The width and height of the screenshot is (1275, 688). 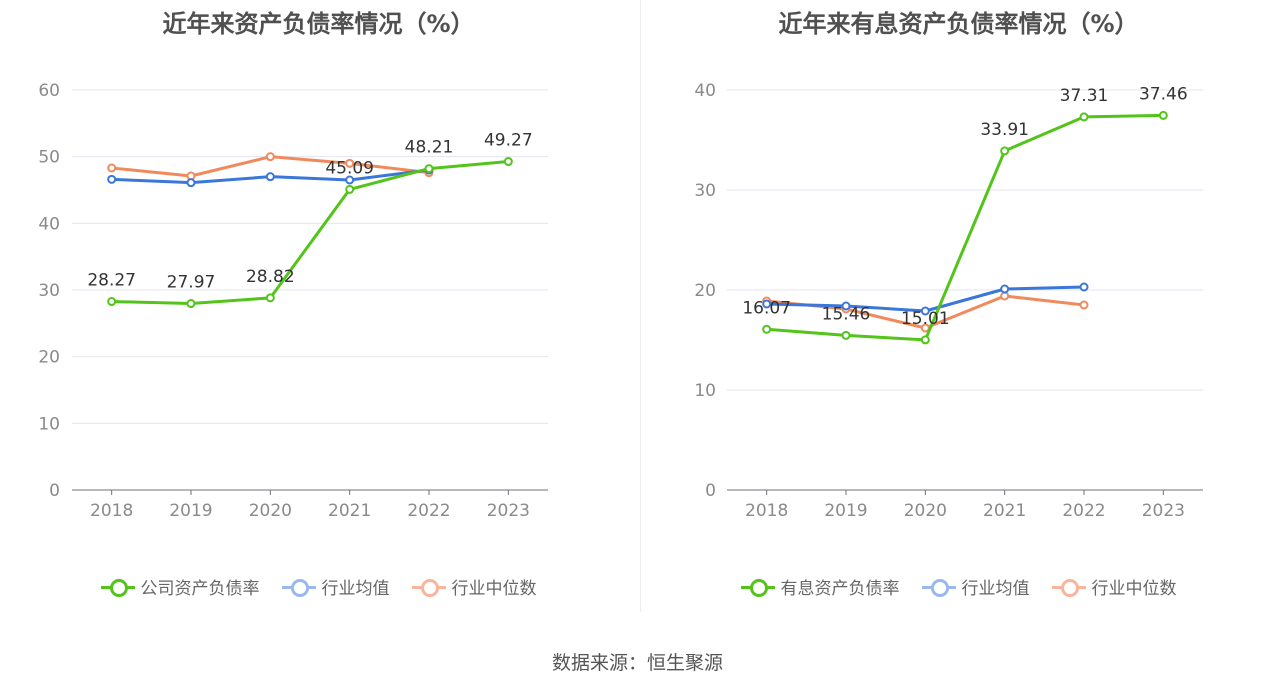 What do you see at coordinates (270, 277) in the screenshot?
I see `data-label: 28.82` at bounding box center [270, 277].